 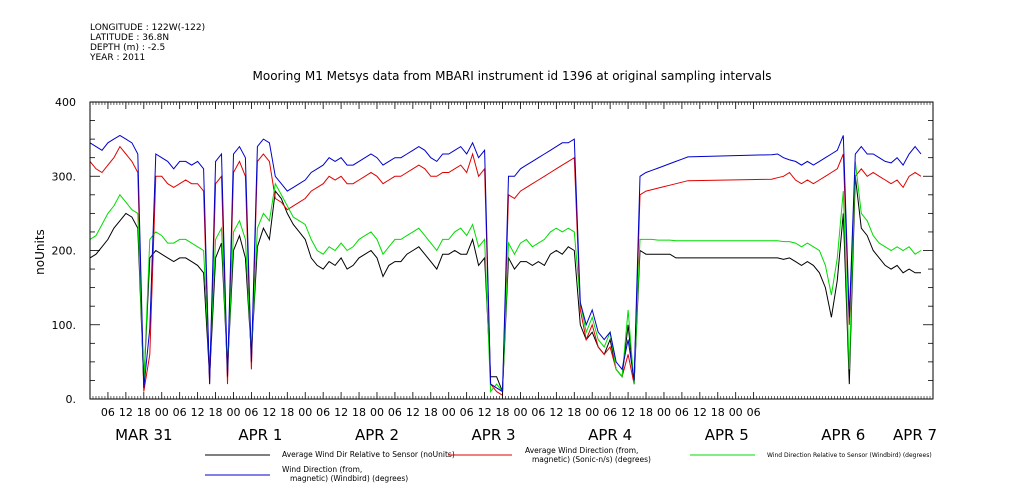 I want to click on legend-label-blue-line1: Wind Direction (from,, so click(x=322, y=469).